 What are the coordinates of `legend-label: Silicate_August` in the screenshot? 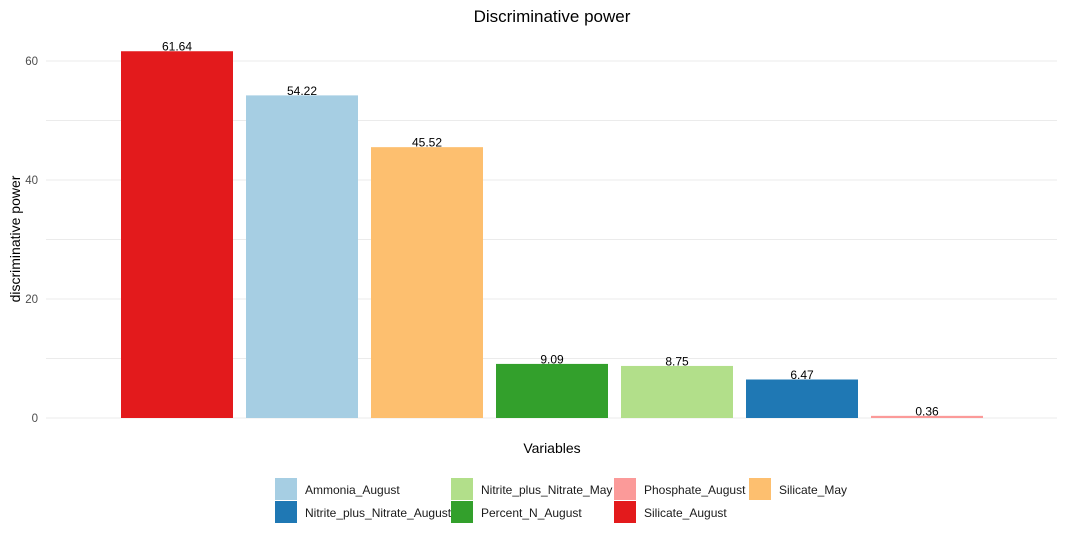 It's located at (685, 513).